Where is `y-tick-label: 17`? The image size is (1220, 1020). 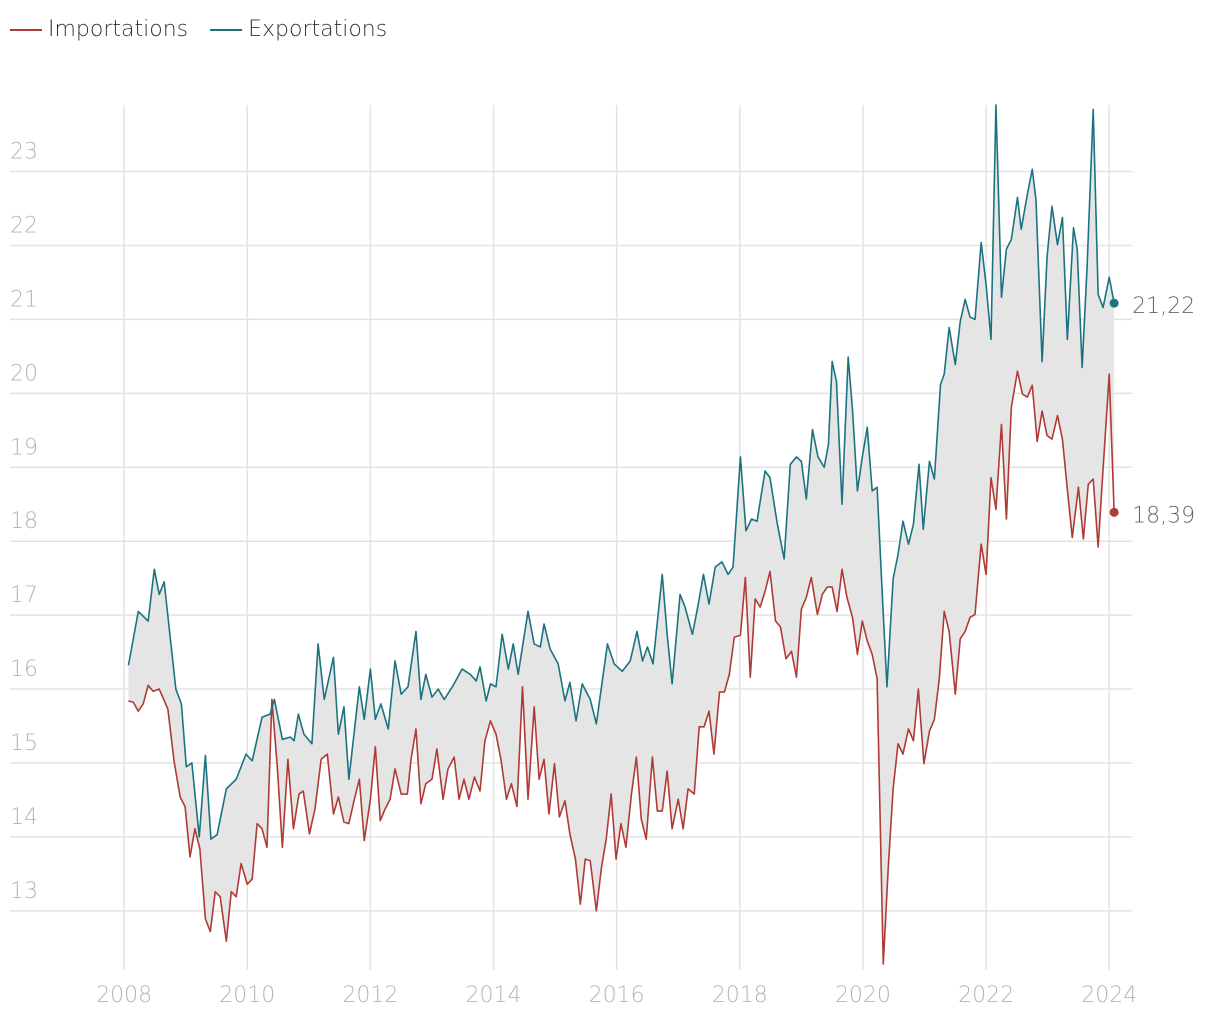
y-tick-label: 17 is located at coordinates (24, 595).